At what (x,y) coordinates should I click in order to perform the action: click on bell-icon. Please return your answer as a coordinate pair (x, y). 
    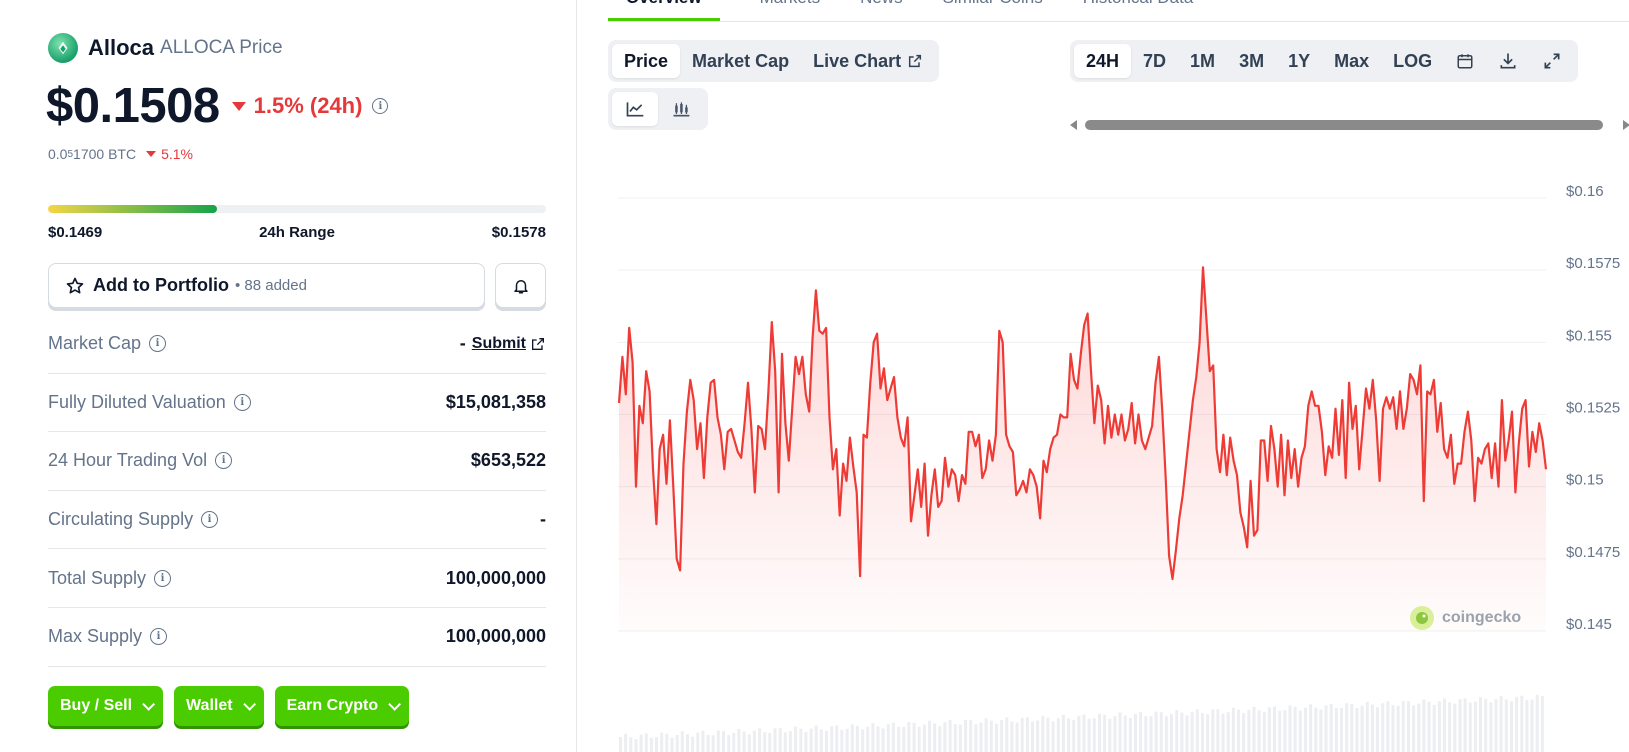
    Looking at the image, I should click on (520, 286).